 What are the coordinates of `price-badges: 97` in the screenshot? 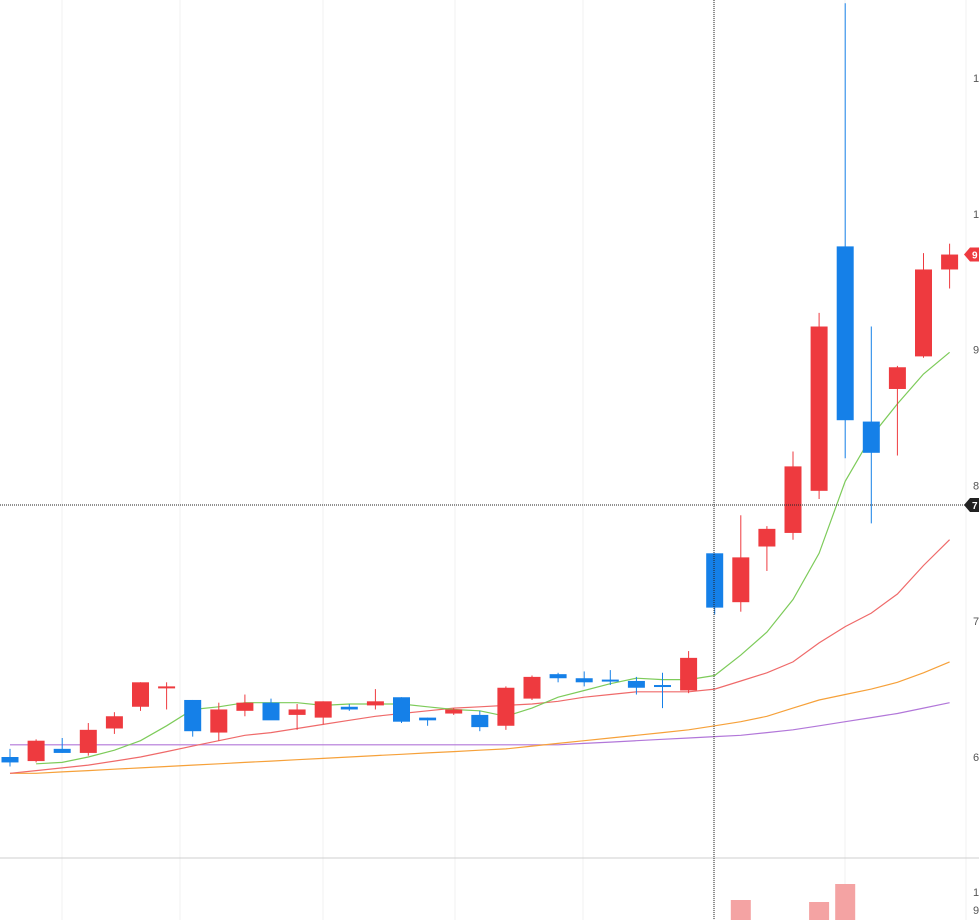 It's located at (971, 379).